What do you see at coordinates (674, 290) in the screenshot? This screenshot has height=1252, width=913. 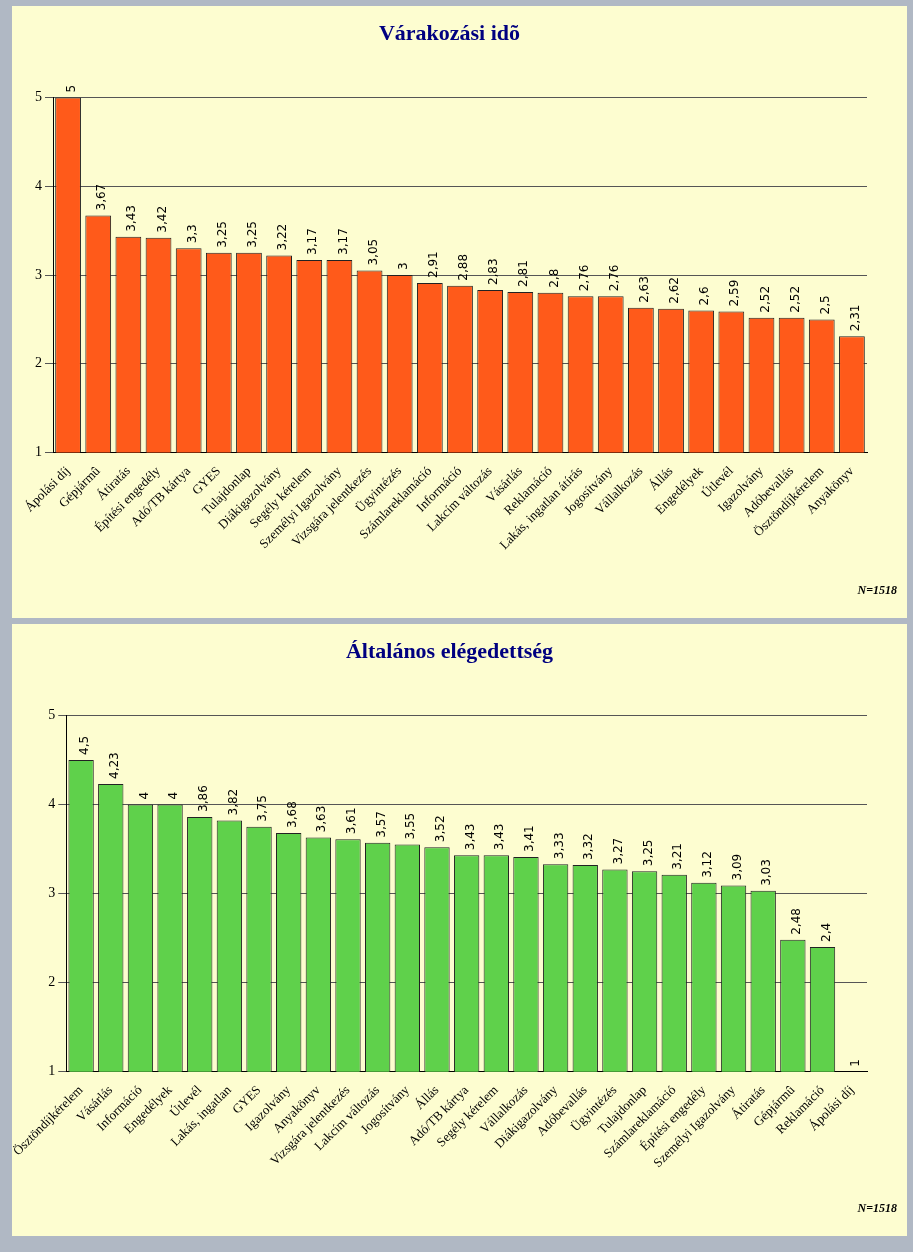 I see `data-label: 2,62` at bounding box center [674, 290].